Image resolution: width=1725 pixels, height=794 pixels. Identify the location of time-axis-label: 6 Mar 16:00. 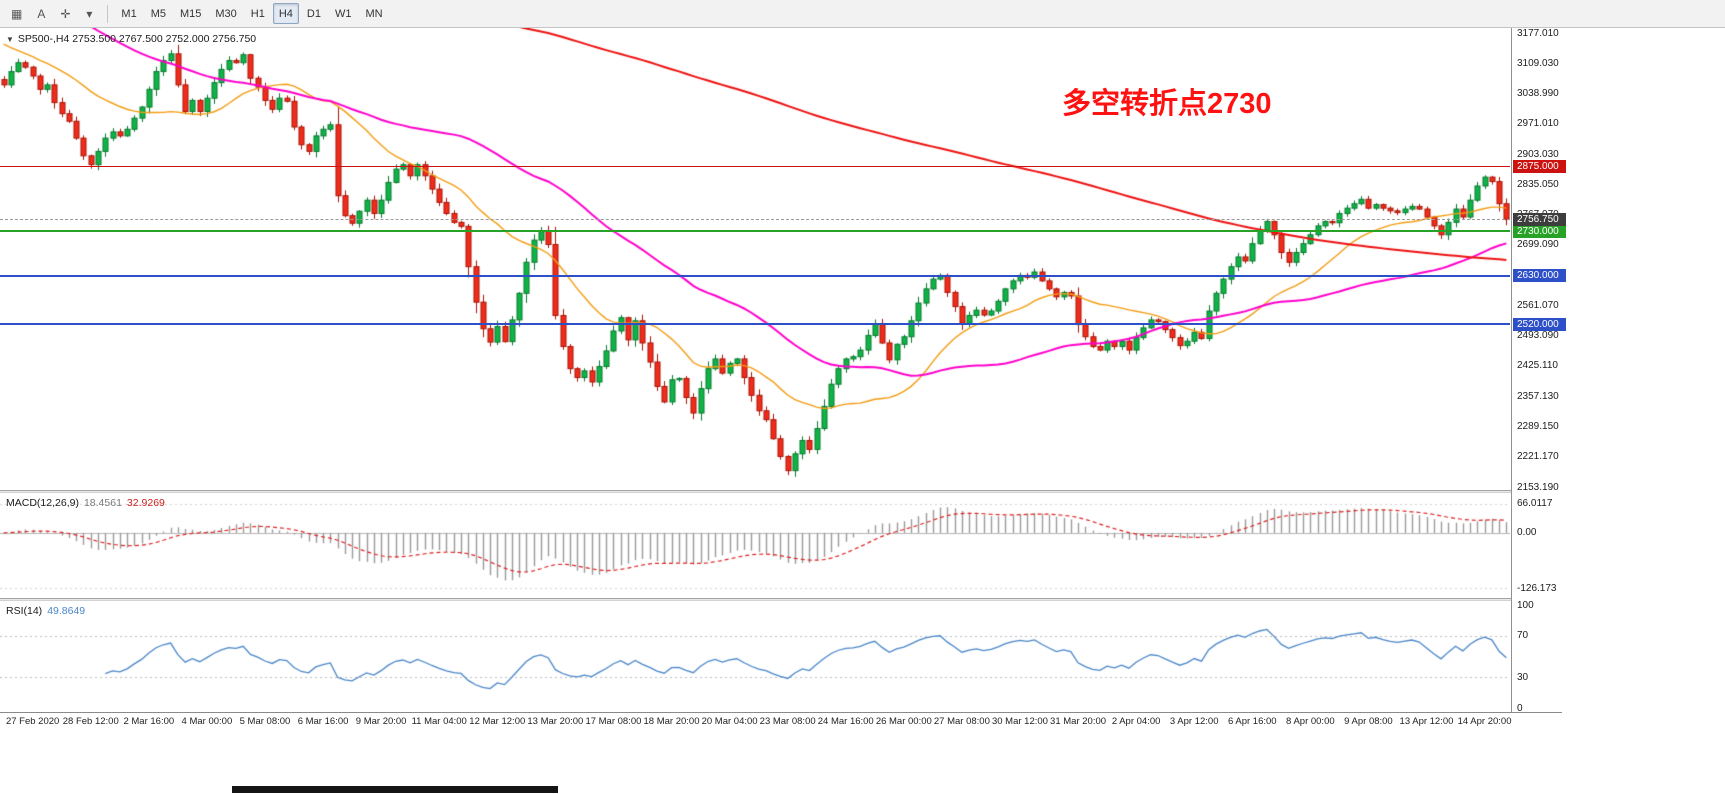
(323, 721).